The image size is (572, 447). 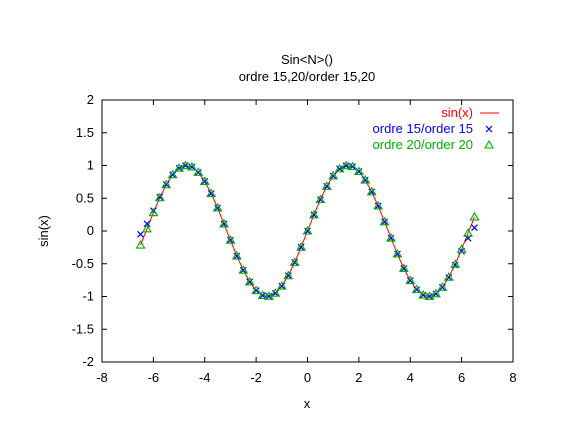 I want to click on legend-label: ordre 15/order 15, so click(x=423, y=128).